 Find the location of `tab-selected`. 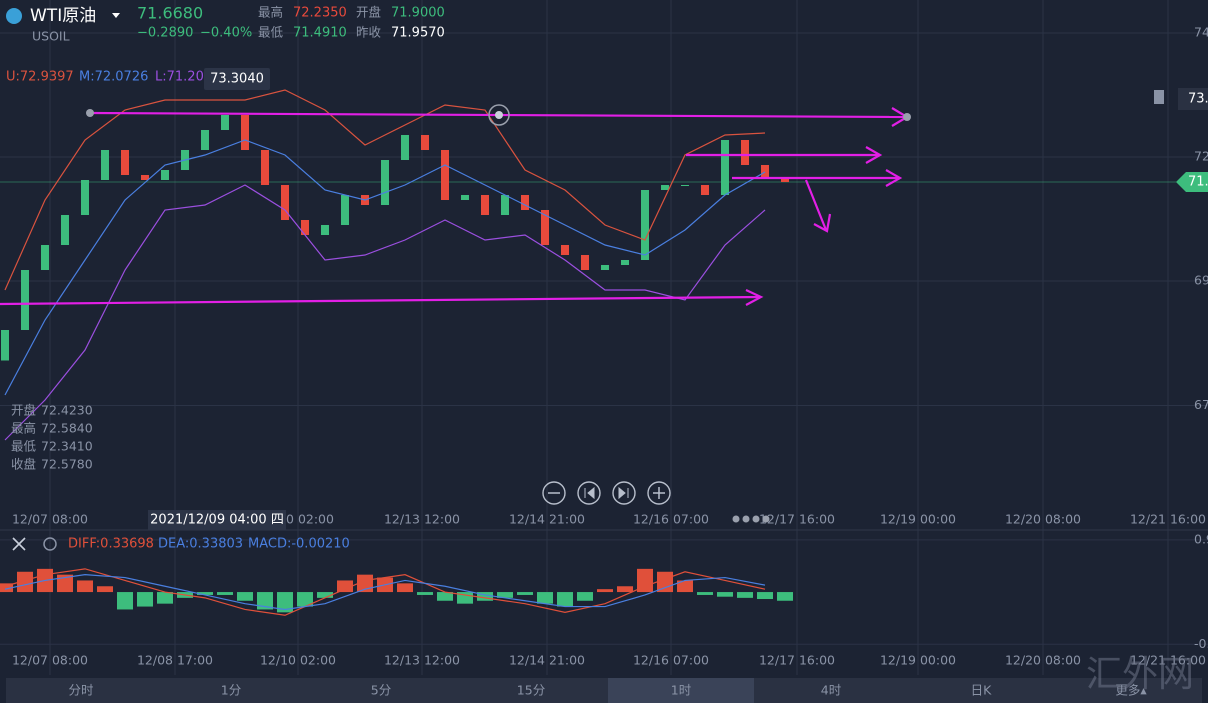

tab-selected is located at coordinates (681, 690).